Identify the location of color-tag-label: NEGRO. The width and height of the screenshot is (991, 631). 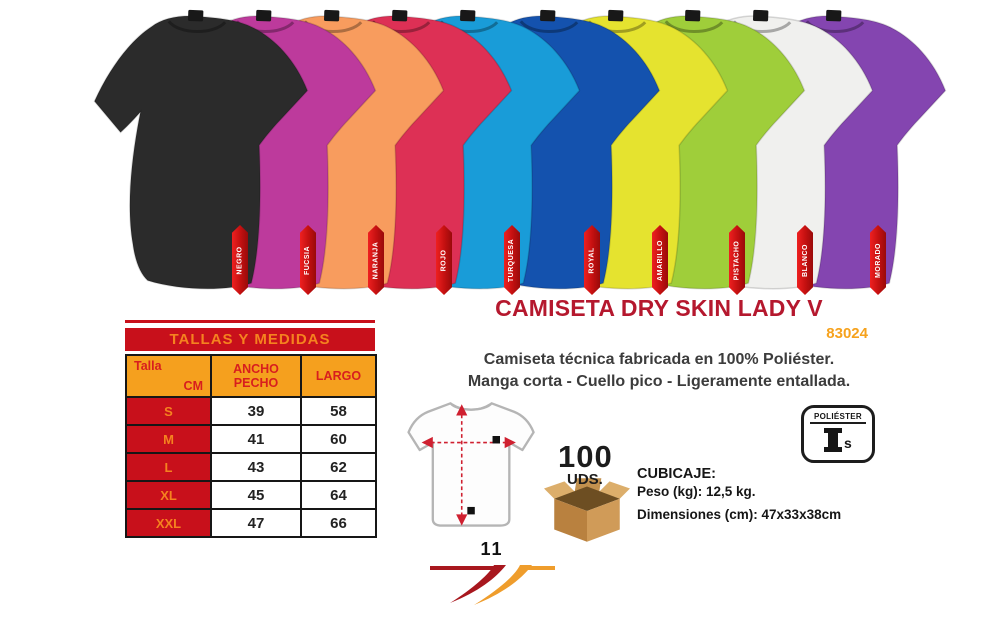
(240, 260).